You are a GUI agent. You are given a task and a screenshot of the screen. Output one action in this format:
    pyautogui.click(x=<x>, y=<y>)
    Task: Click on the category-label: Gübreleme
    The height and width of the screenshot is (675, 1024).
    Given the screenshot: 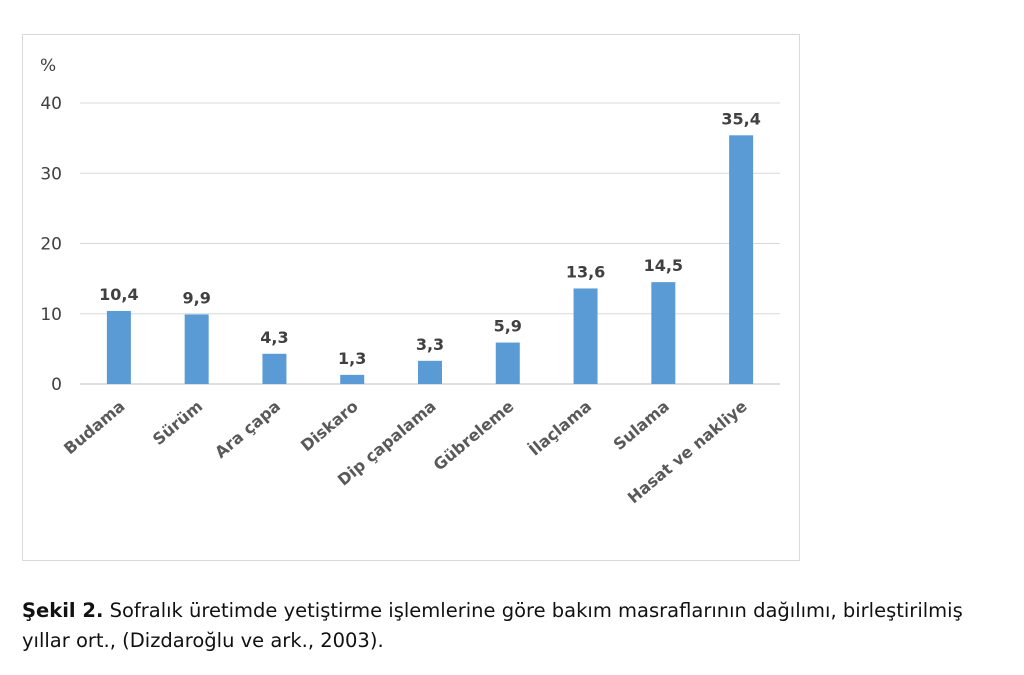 What is the action you would take?
    pyautogui.click(x=474, y=435)
    